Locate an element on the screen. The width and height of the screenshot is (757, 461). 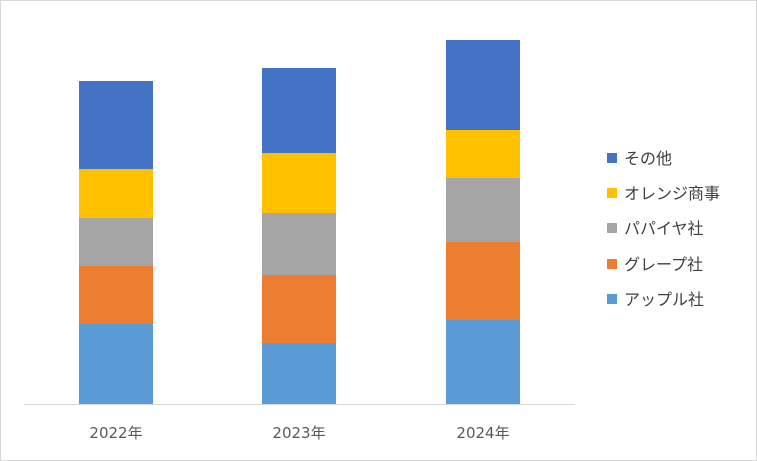
legend-label: アップル社 is located at coordinates (664, 299).